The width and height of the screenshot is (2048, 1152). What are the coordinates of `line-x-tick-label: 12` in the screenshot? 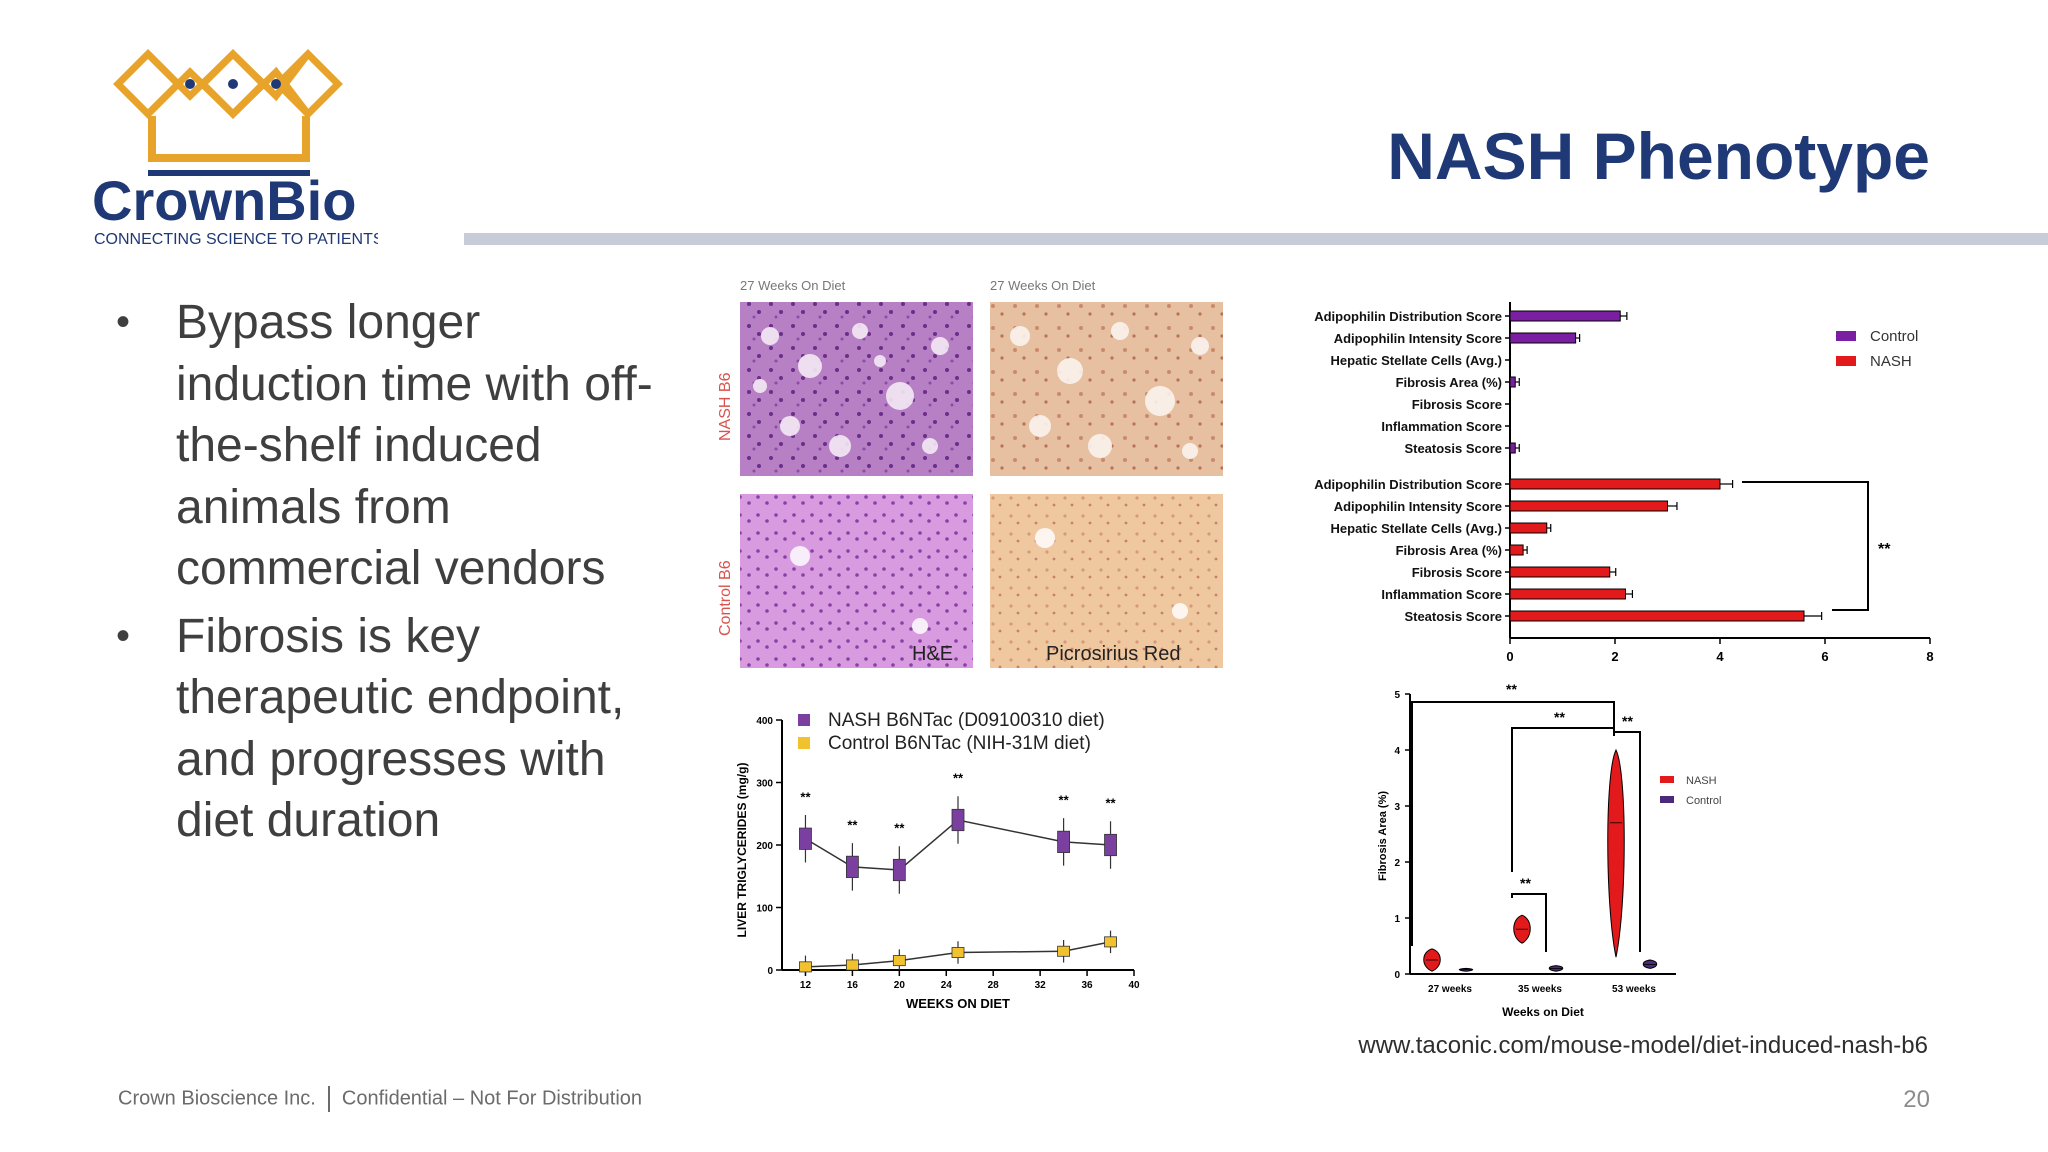 It's located at (806, 985).